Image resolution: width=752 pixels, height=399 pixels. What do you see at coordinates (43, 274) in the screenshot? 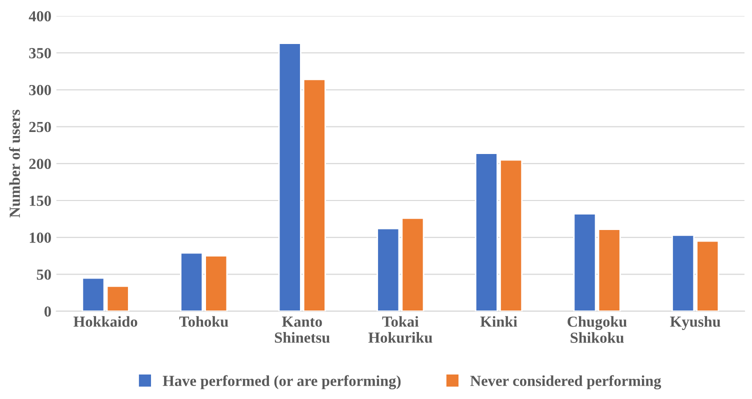
I see `y-tick-label: 50` at bounding box center [43, 274].